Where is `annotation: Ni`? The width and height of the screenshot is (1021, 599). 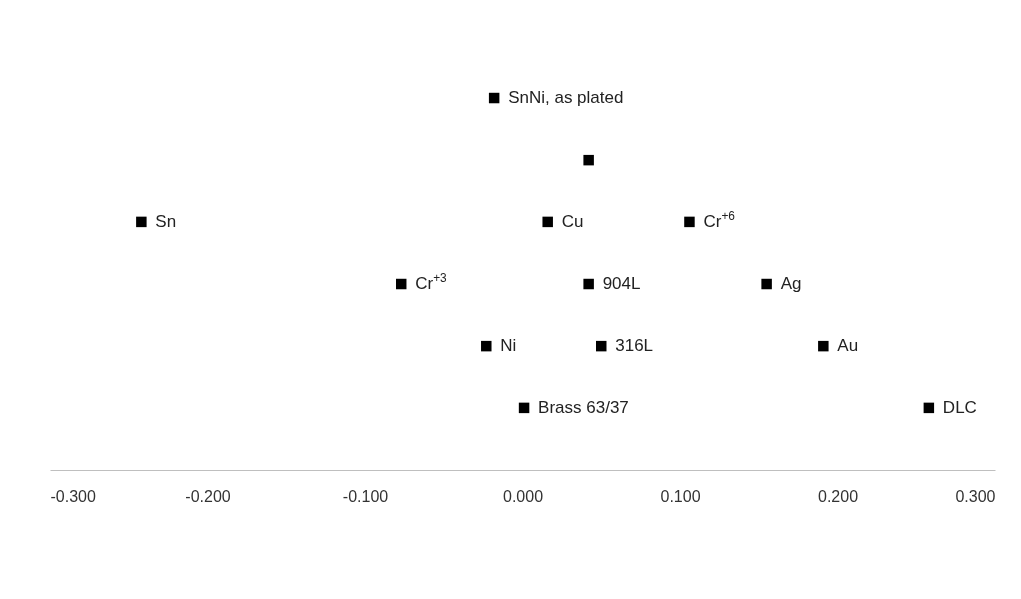 annotation: Ni is located at coordinates (508, 346).